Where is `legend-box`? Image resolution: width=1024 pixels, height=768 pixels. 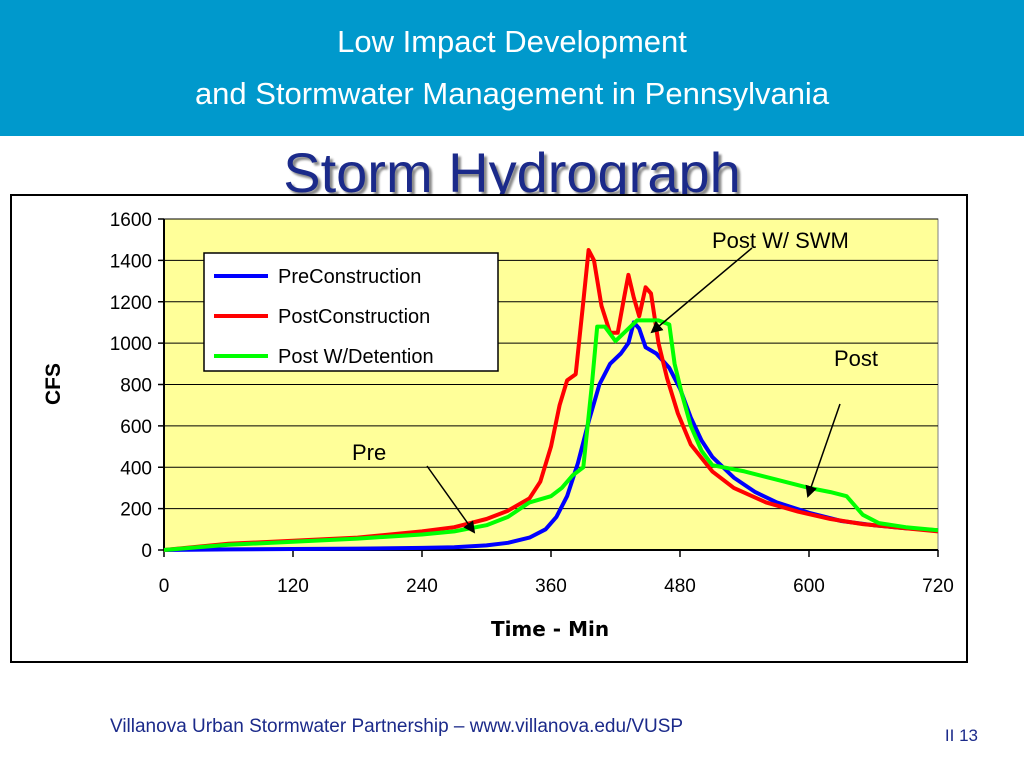 legend-box is located at coordinates (351, 312).